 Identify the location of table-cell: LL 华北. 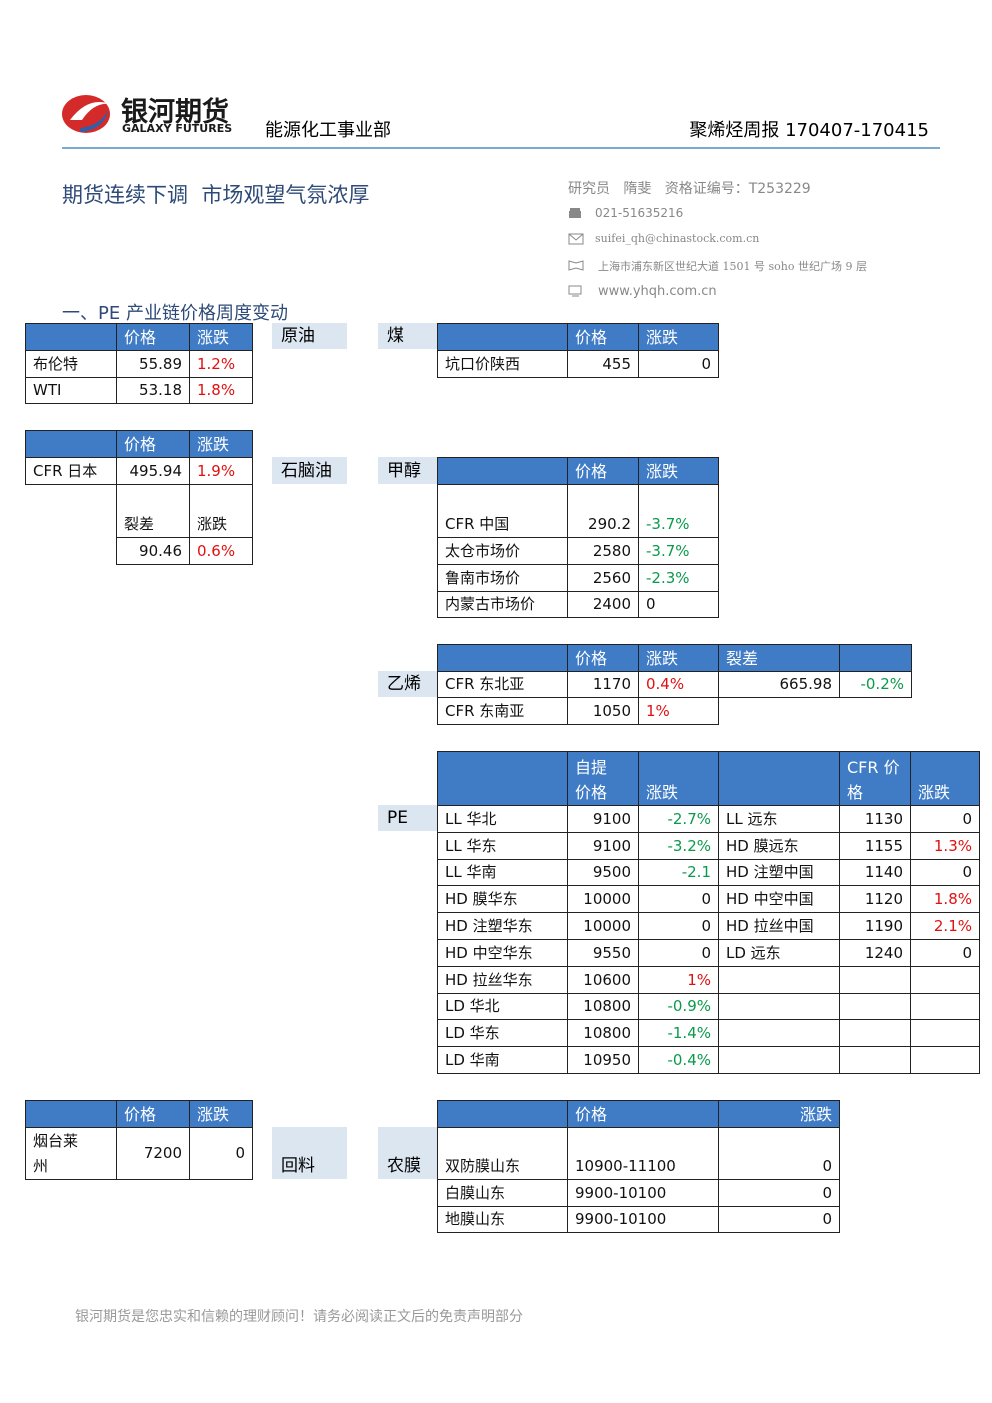
(502, 819).